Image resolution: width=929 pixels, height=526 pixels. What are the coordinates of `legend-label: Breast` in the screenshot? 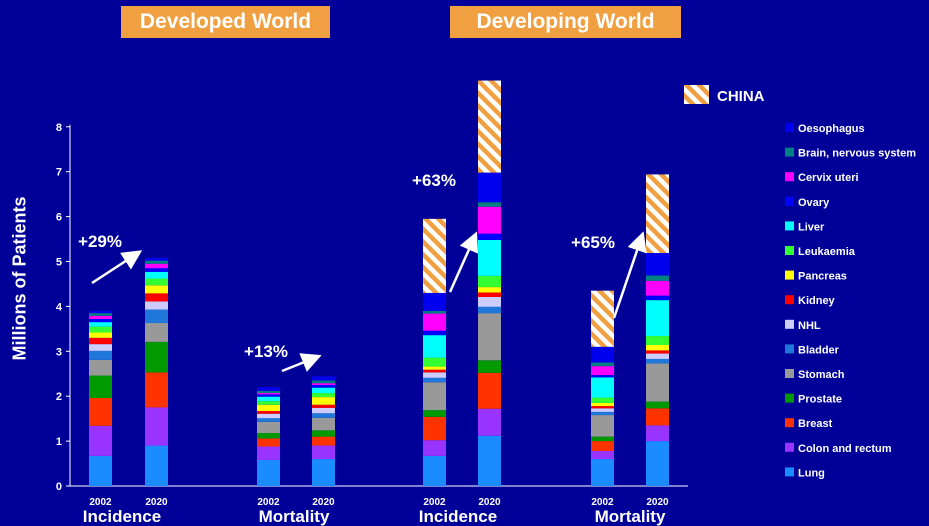 It's located at (815, 424).